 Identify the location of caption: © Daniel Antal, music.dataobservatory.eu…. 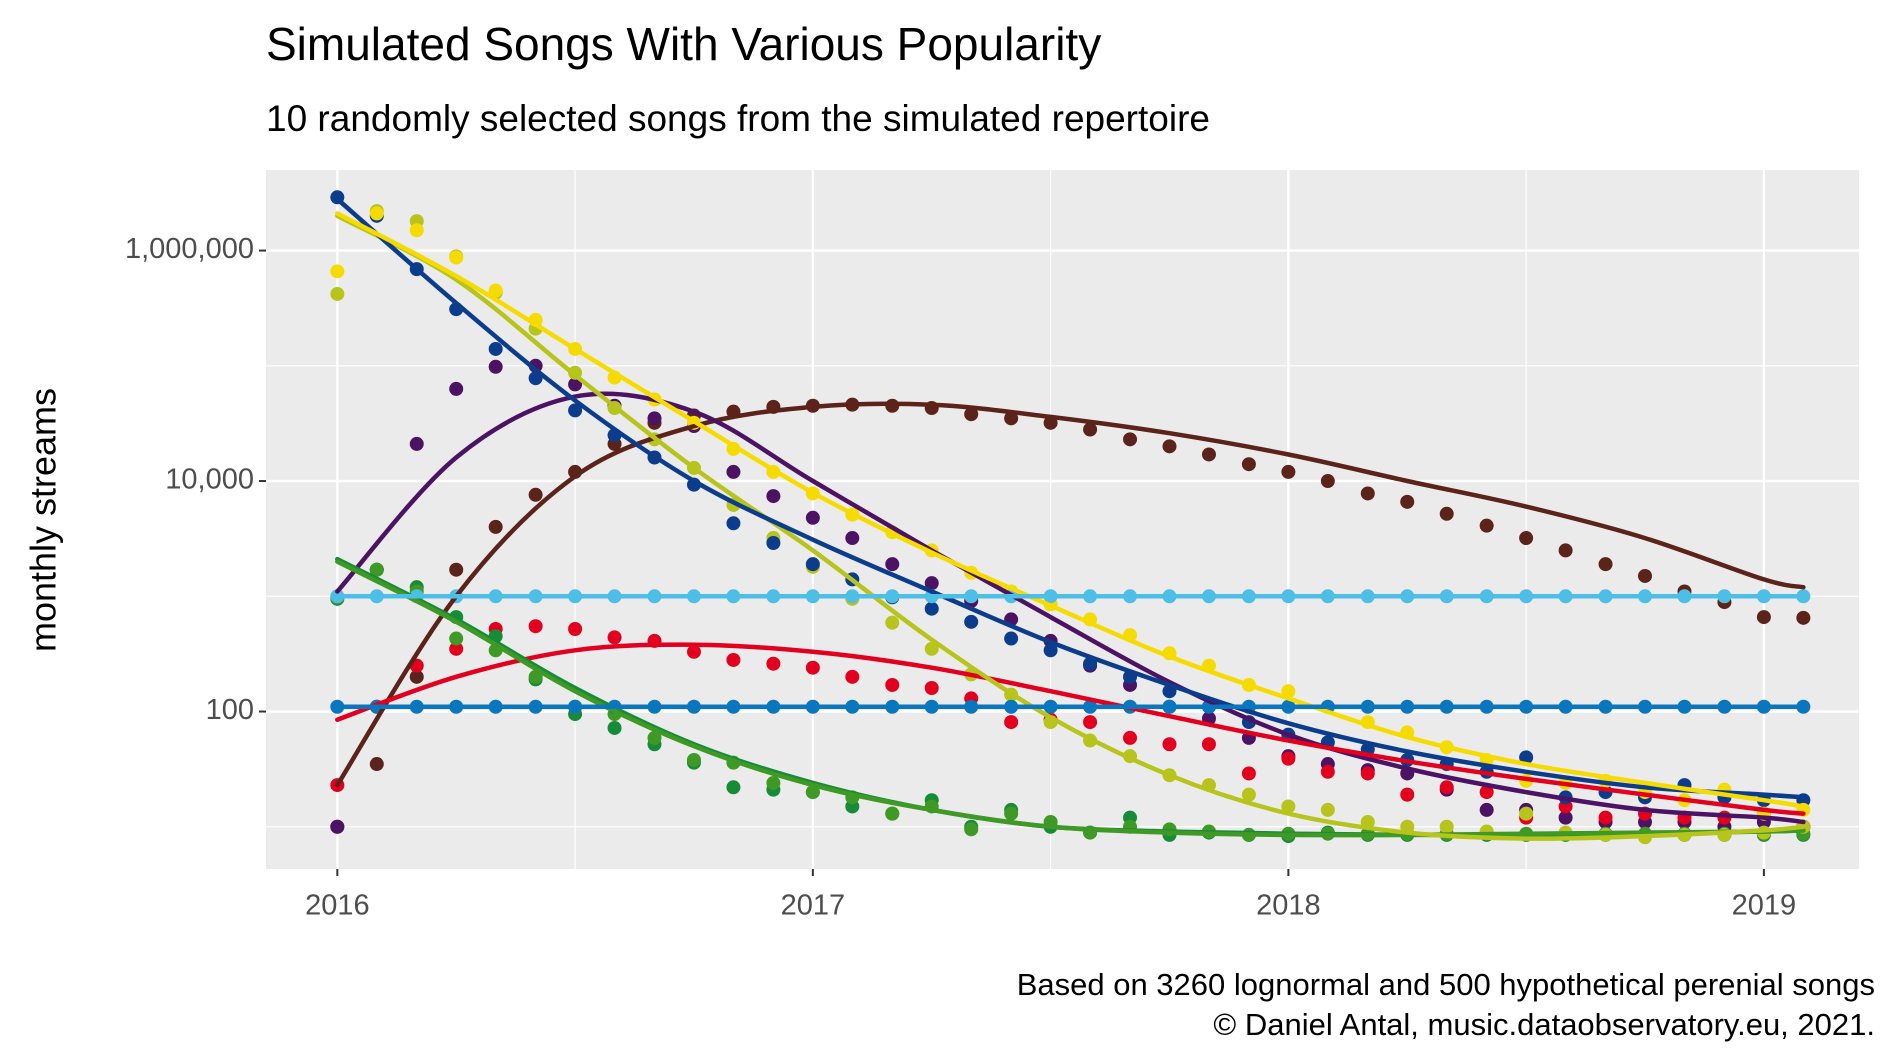
(1544, 1024).